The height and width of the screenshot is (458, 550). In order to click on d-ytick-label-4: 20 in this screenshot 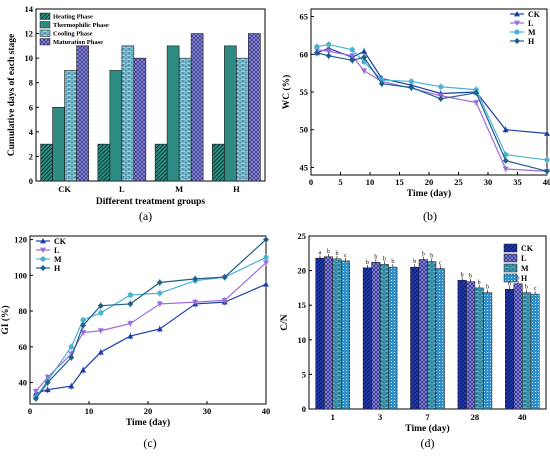, I will do `click(302, 271)`.